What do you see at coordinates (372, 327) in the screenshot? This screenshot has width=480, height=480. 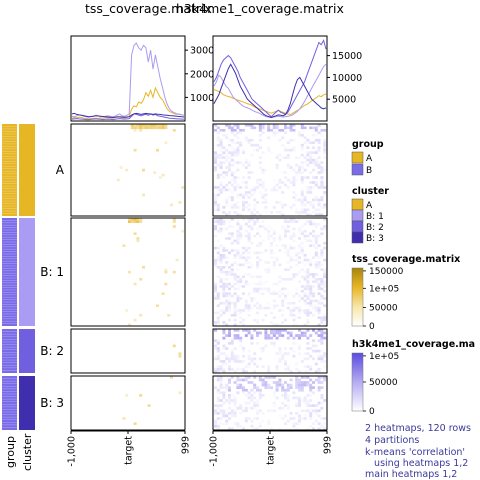 I see `legend-tick-label-tss: 0` at bounding box center [372, 327].